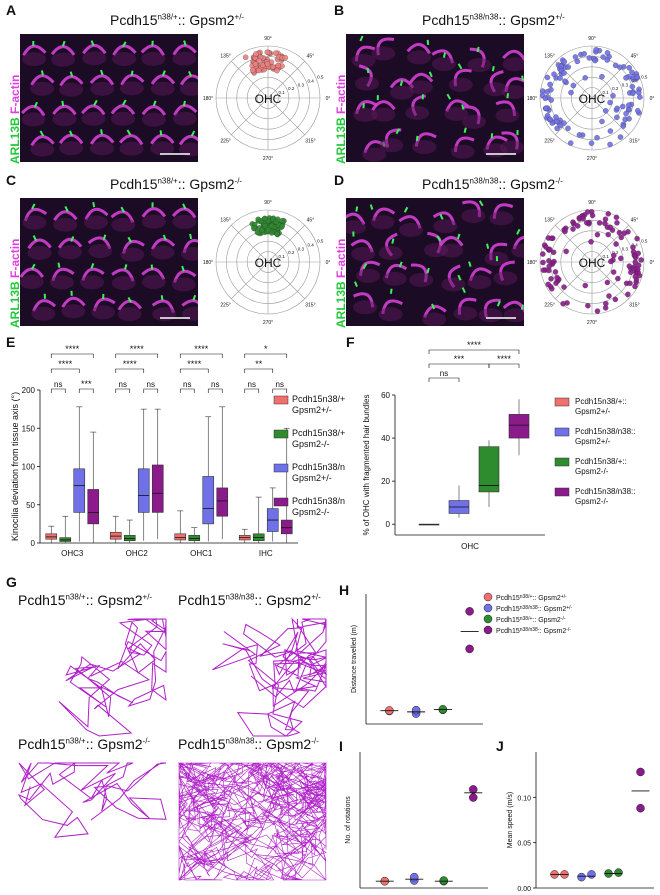 This screenshot has width=660, height=895. I want to click on box-iqr, so click(157, 488).